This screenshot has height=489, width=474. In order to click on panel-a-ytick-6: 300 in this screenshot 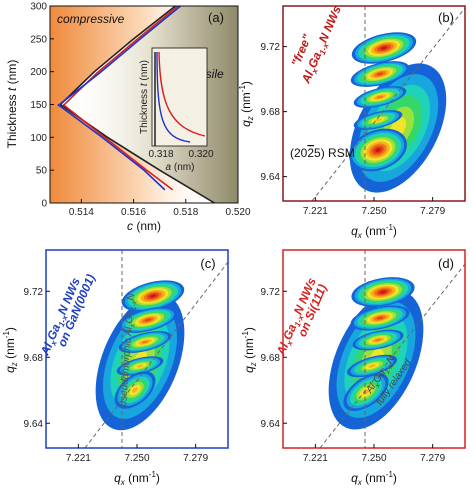, I will do `click(38, 7)`.